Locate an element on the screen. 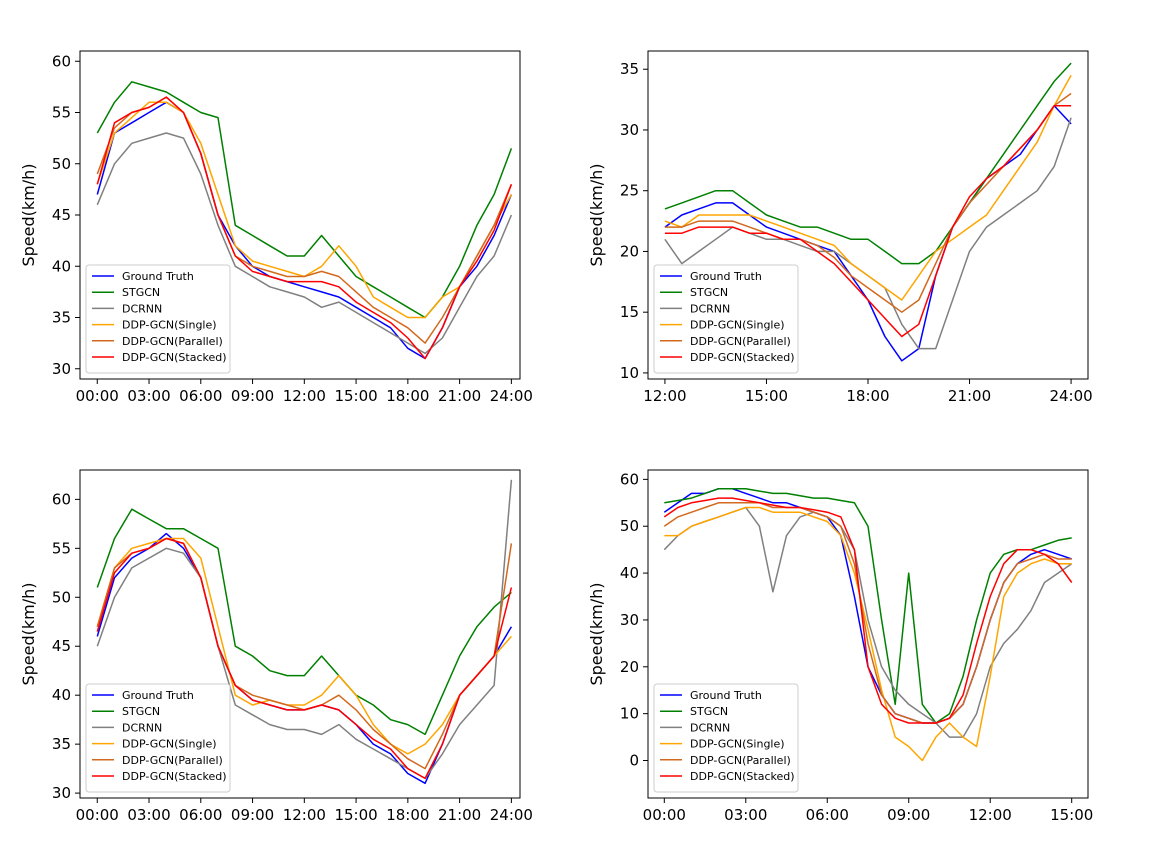 The height and width of the screenshot is (851, 1160). y-tick-label: 15 is located at coordinates (629, 312).